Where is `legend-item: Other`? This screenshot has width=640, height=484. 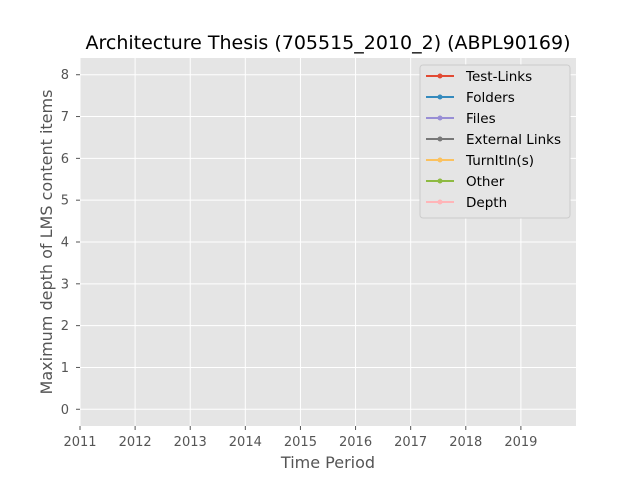
legend-item: Other is located at coordinates (465, 182).